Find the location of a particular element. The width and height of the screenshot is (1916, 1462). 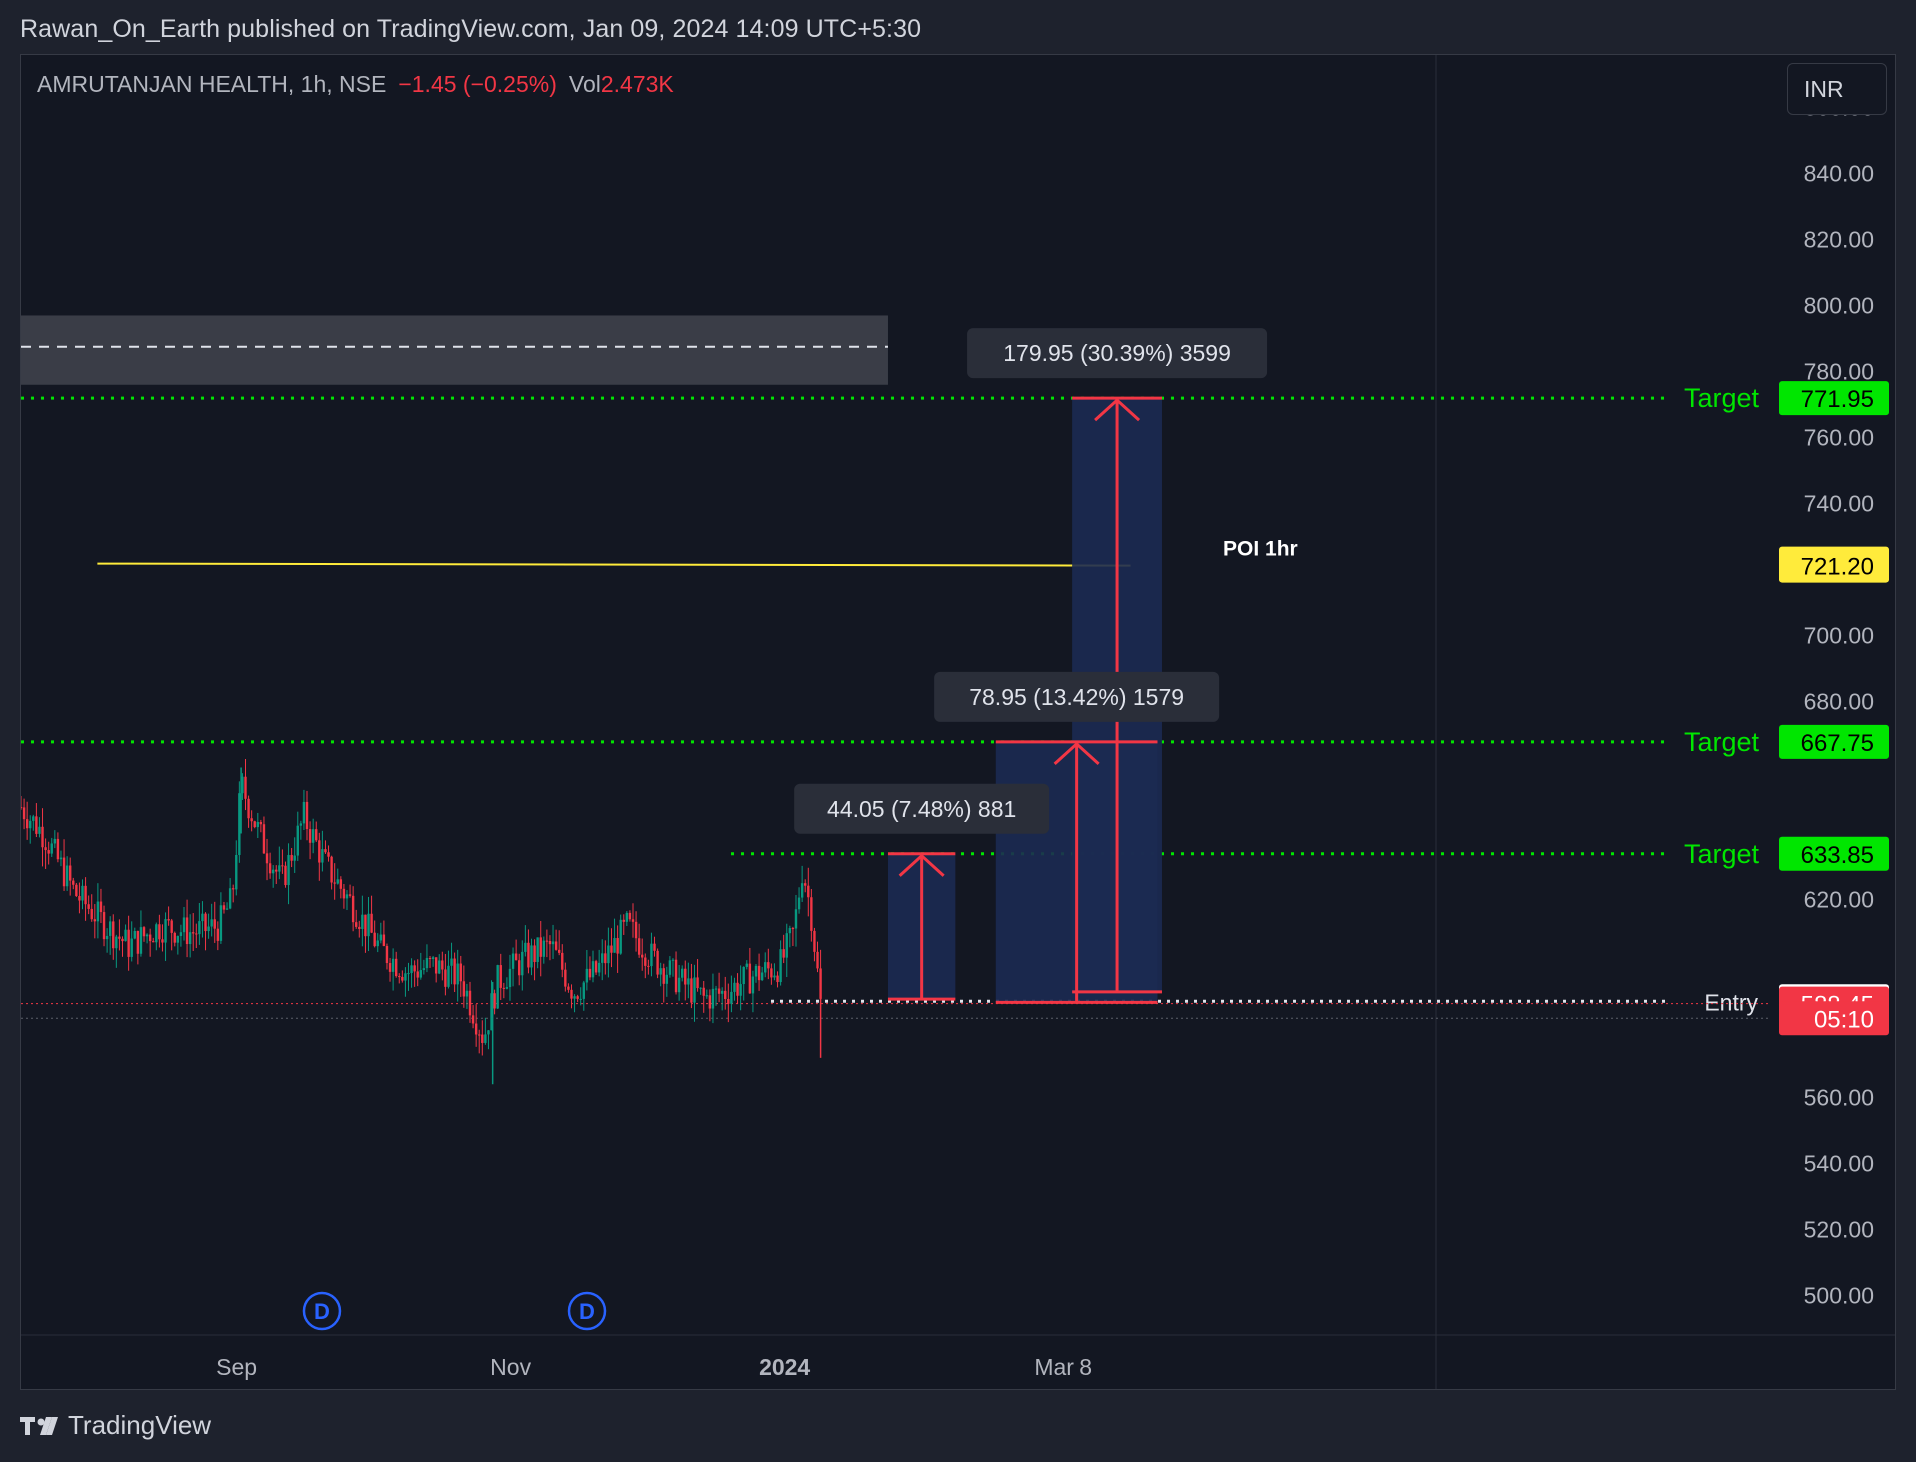

entry-label: Entry is located at coordinates (1731, 1002).